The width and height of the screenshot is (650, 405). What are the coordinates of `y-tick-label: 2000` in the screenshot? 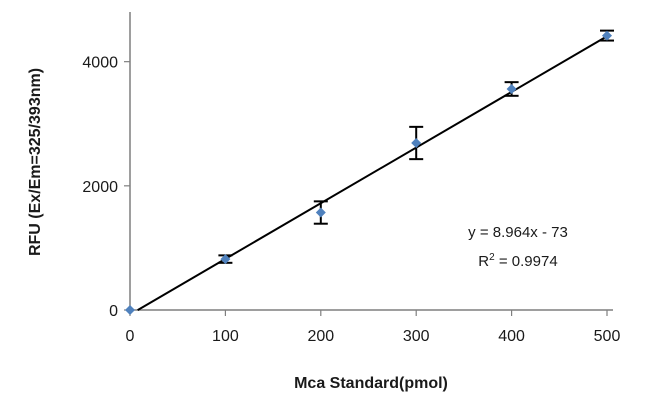 It's located at (100, 187).